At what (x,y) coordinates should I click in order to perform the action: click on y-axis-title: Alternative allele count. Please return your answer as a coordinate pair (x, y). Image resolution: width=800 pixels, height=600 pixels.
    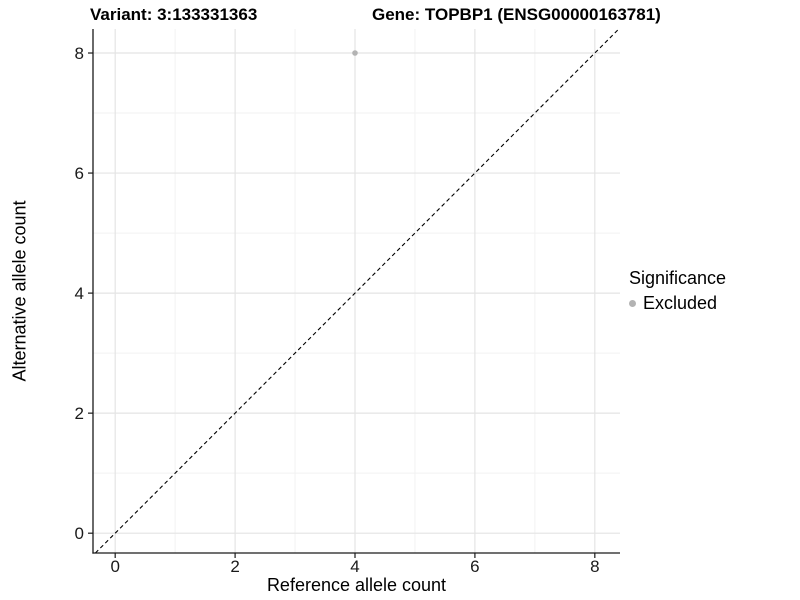
    Looking at the image, I should click on (19, 291).